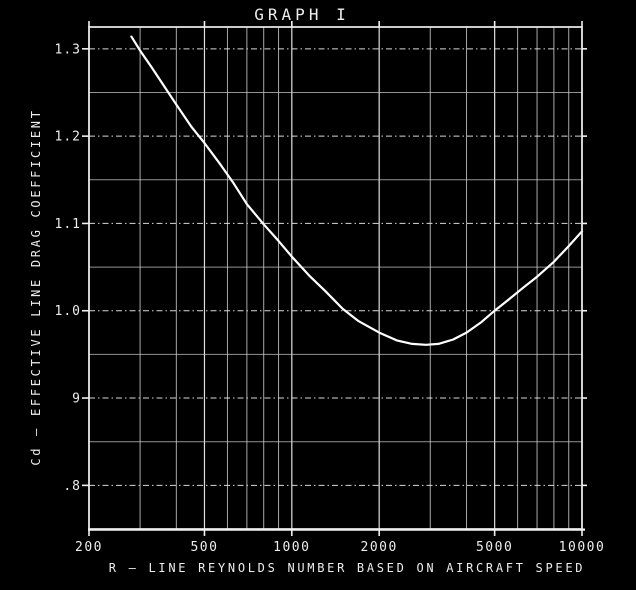 This screenshot has height=590, width=636. I want to click on y-tick-label: 1.2, so click(68, 137).